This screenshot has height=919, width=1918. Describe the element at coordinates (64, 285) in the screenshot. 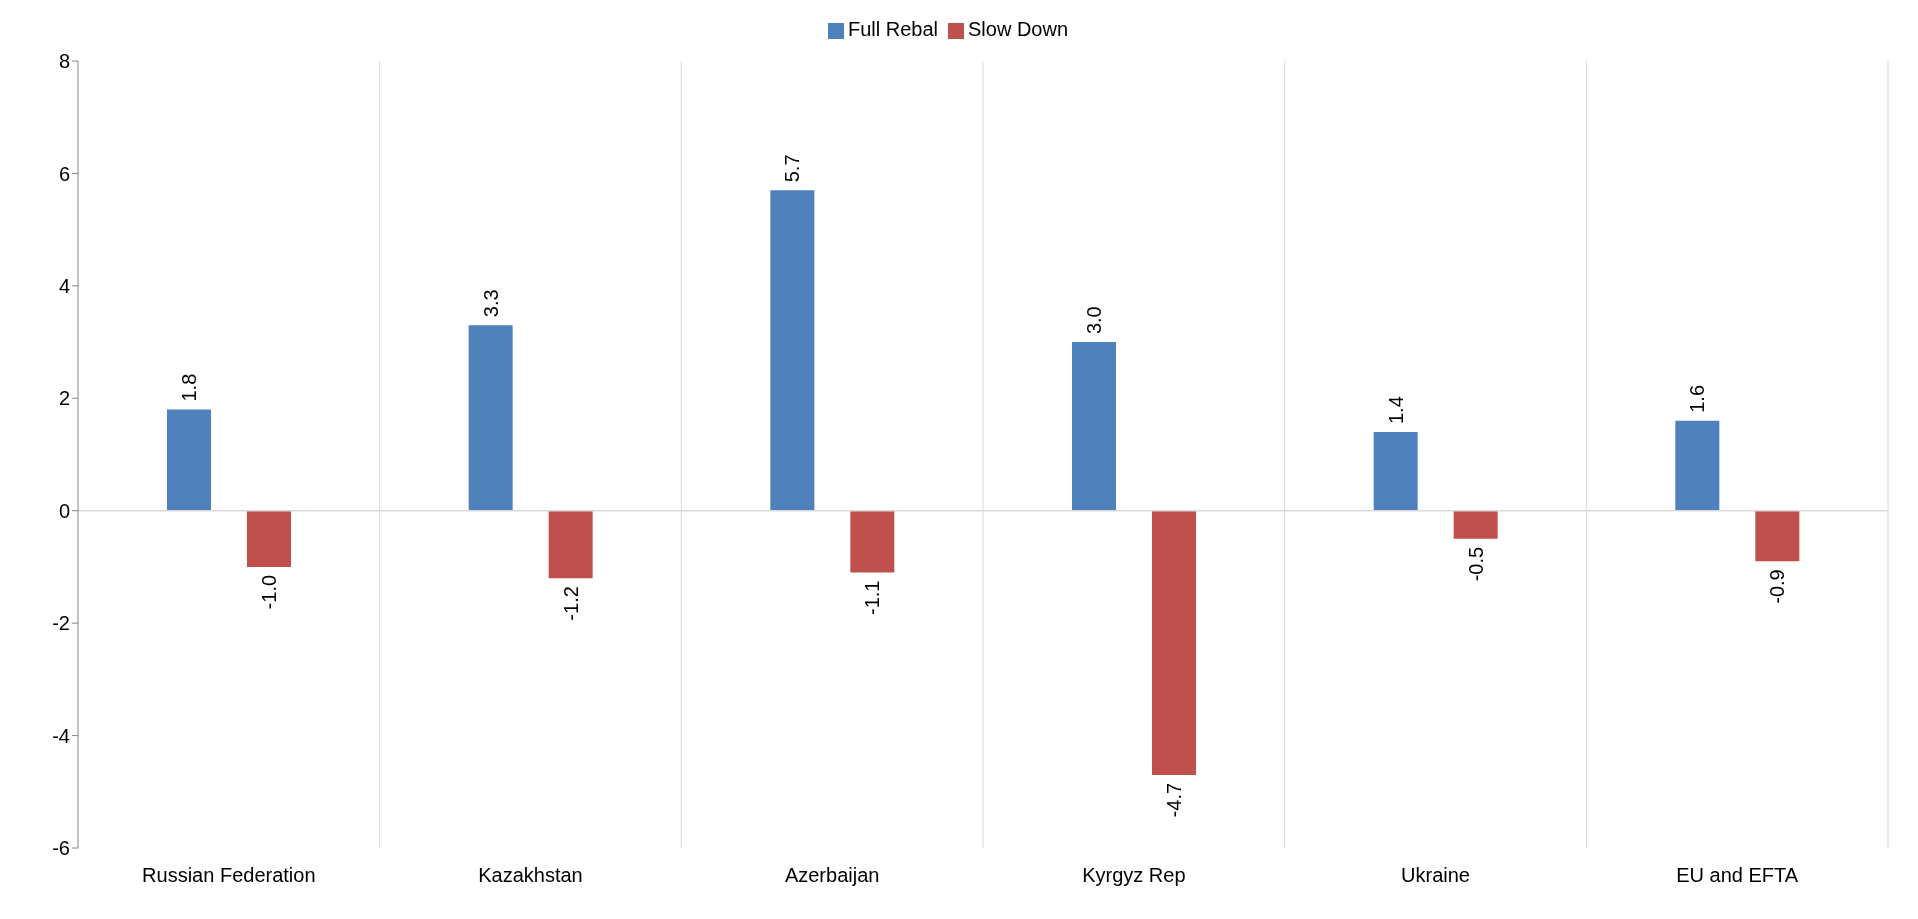

I see `y-tick-label: 4` at that location.